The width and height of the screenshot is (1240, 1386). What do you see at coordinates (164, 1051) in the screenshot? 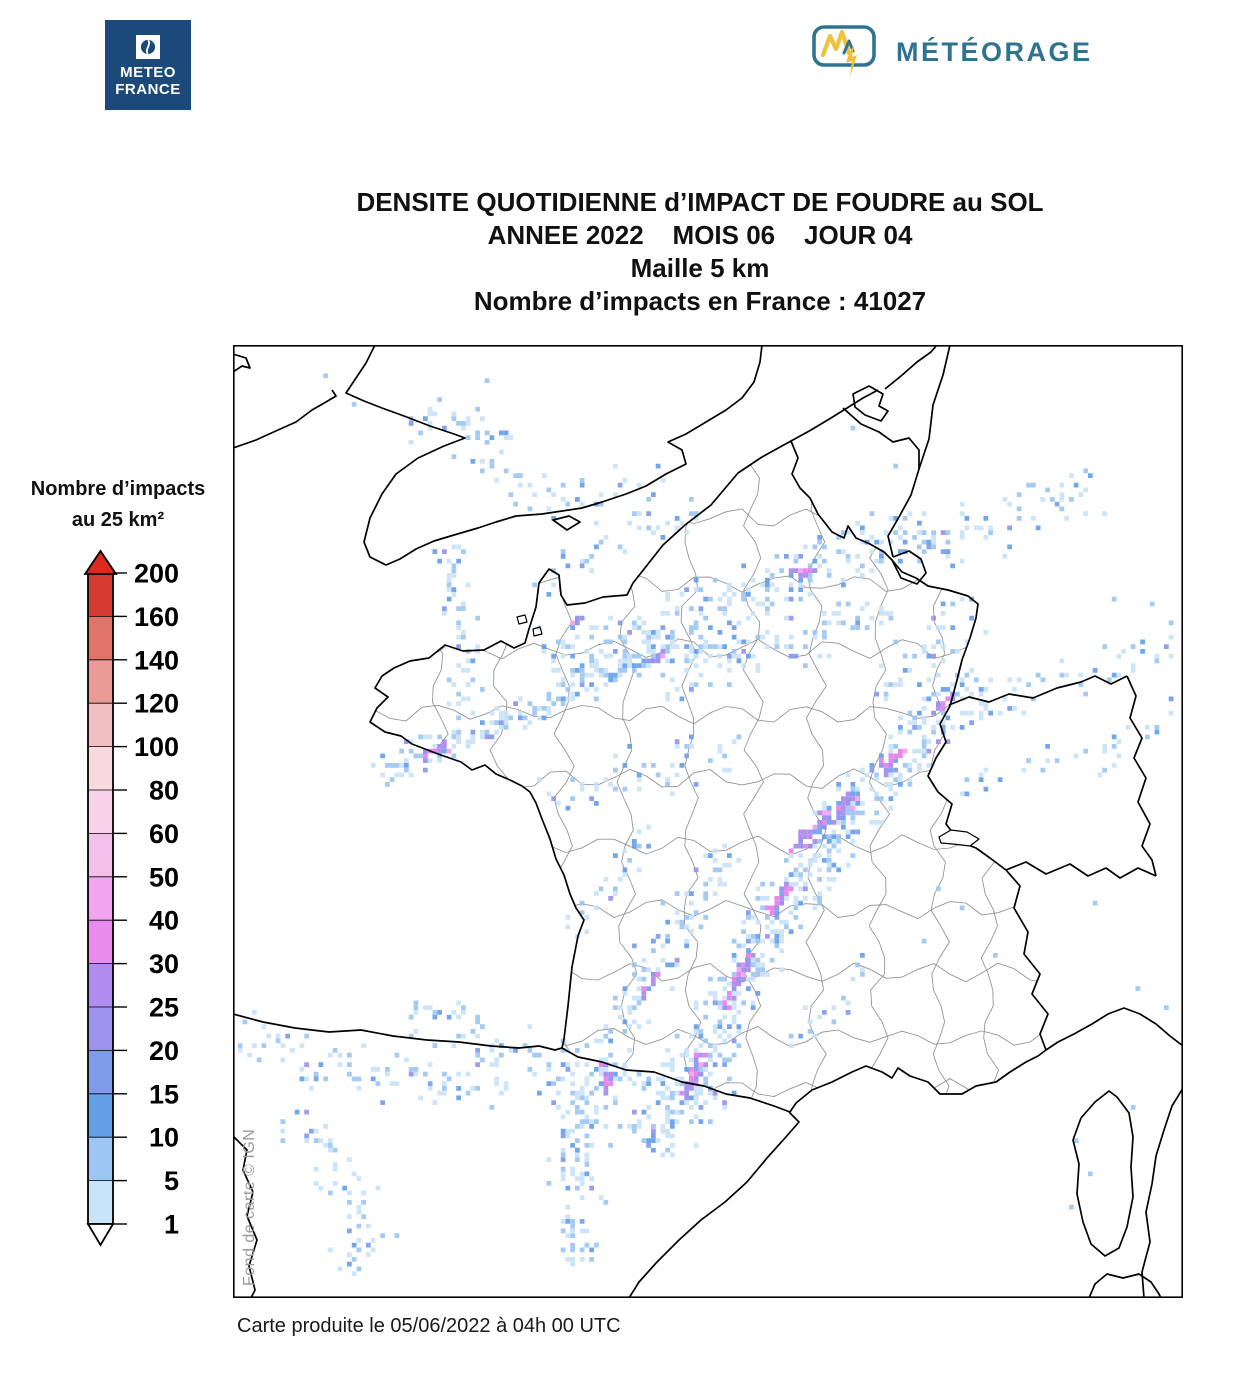
I see `svg-text: 20` at bounding box center [164, 1051].